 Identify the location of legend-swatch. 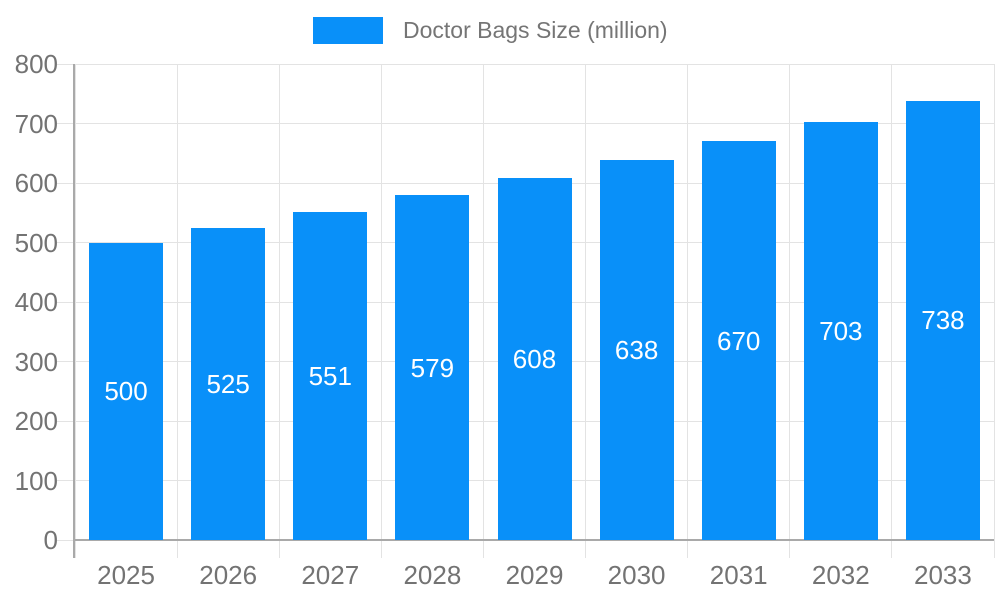
(348, 30).